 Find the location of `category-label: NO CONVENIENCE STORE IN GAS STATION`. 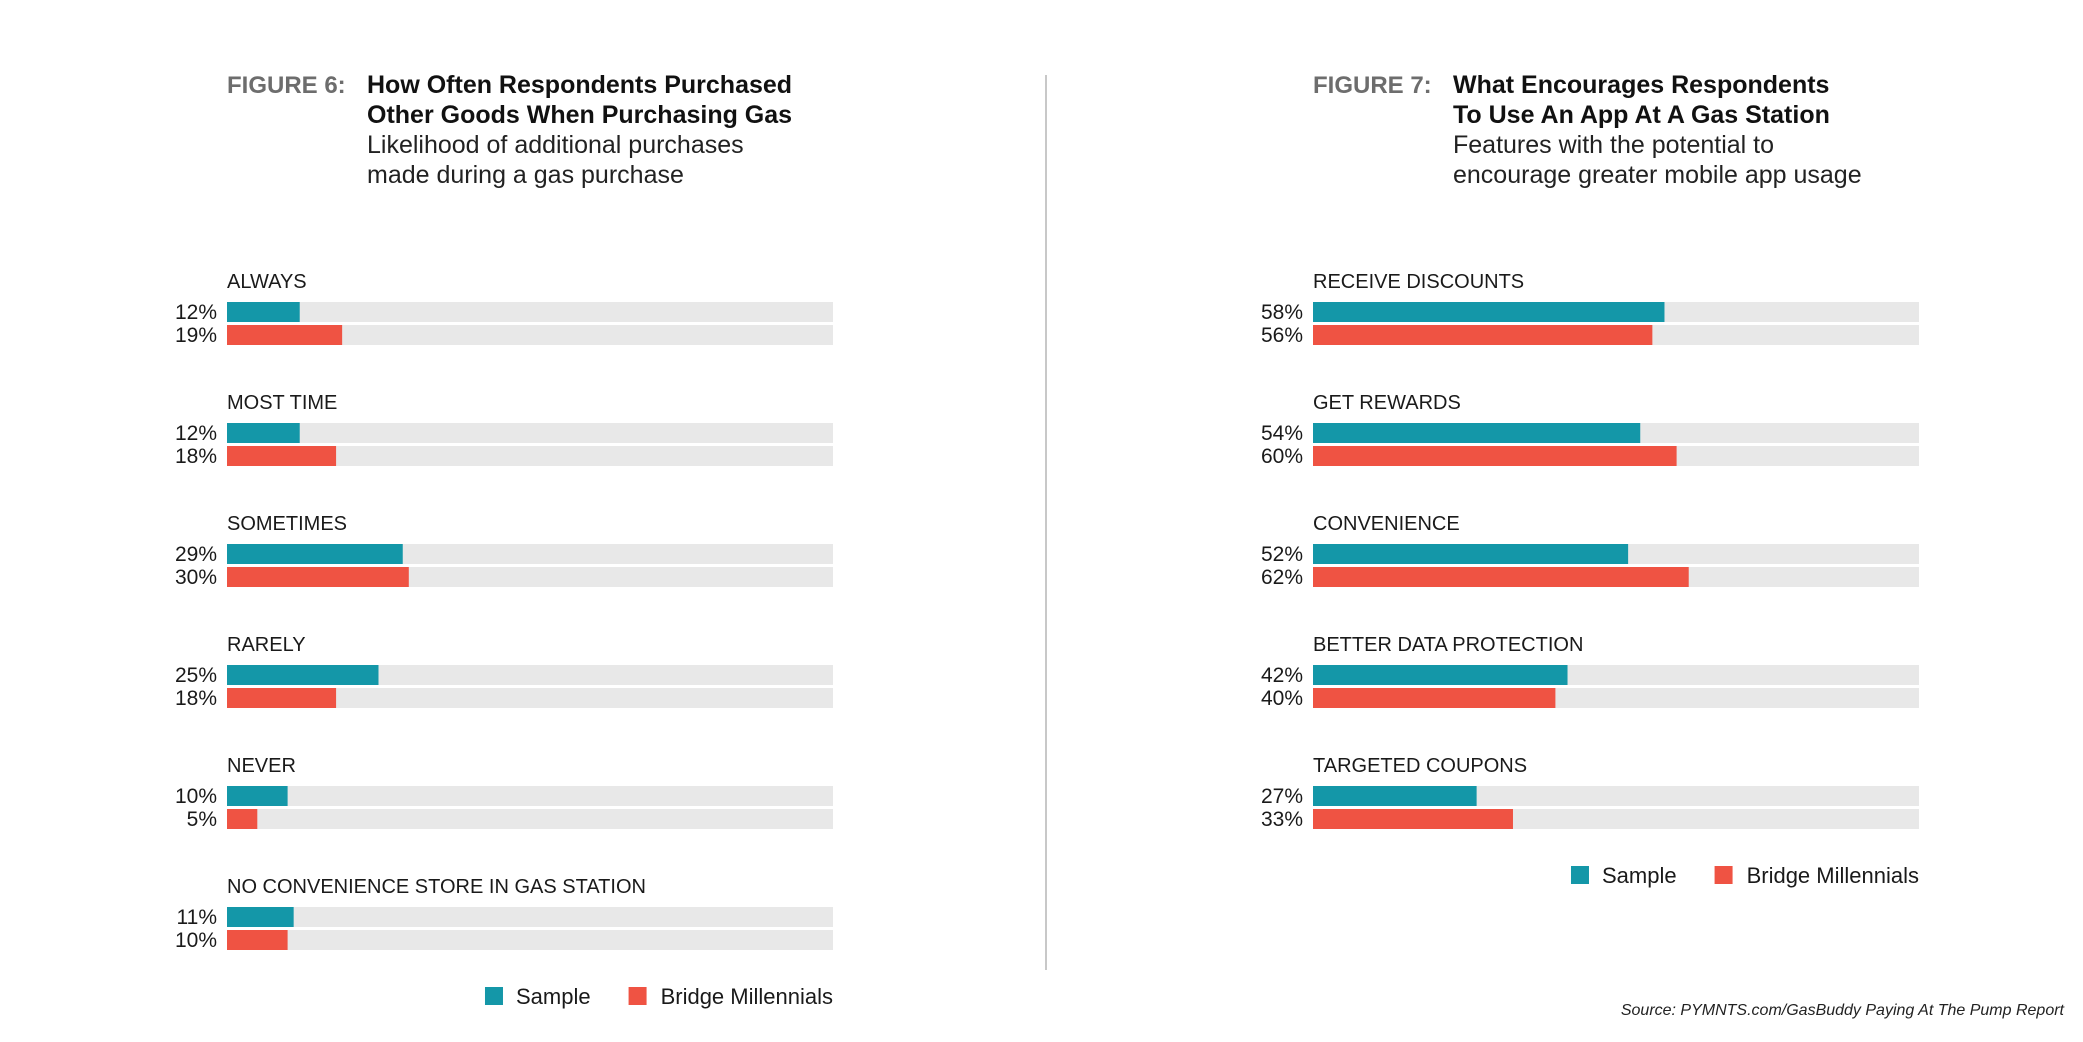

category-label: NO CONVENIENCE STORE IN GAS STATION is located at coordinates (436, 887).